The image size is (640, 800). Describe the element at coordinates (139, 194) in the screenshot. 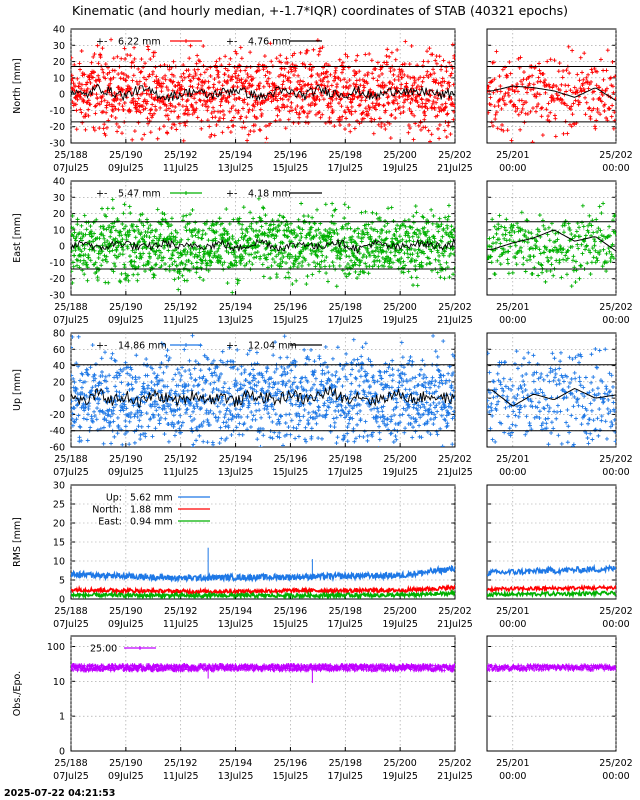

I see `legend-value: 5.47 mm` at that location.